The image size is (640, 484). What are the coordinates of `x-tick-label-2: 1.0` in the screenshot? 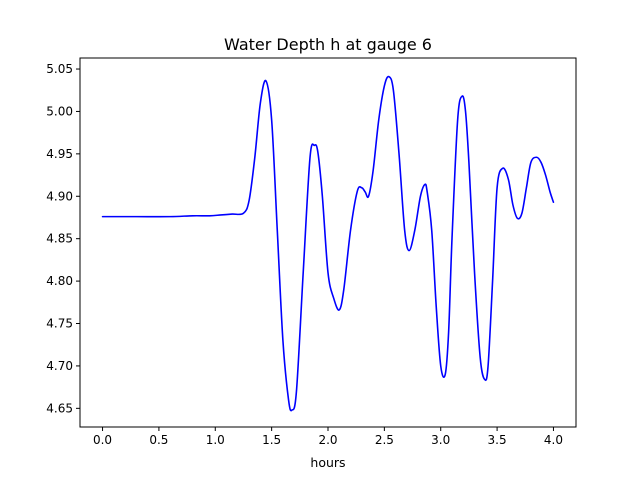 It's located at (215, 440).